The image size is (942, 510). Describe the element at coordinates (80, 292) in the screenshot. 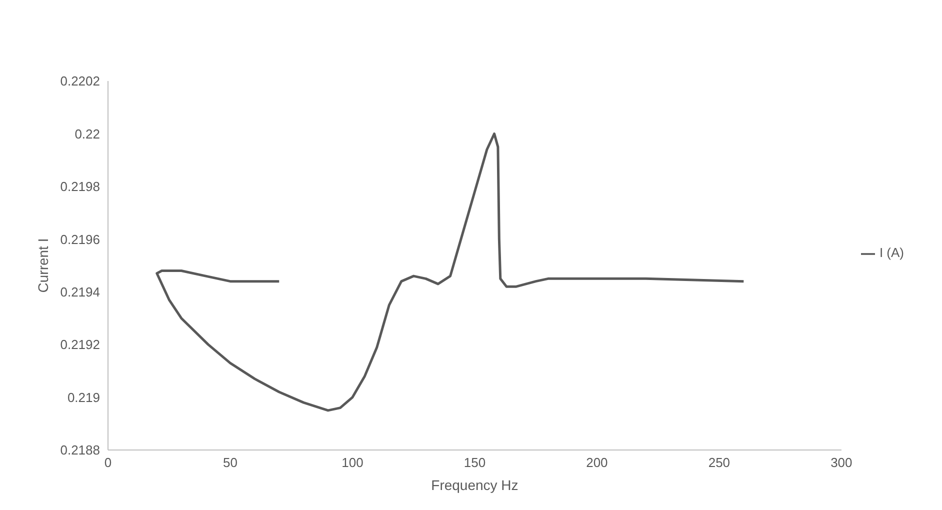

I see `y-tick-label: 0.2194` at that location.